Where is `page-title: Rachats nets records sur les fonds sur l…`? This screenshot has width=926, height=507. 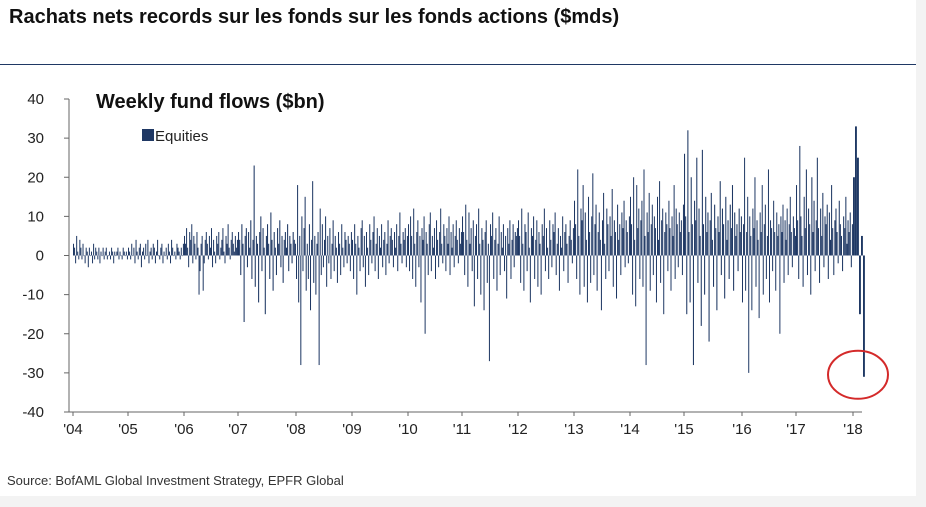 page-title: Rachats nets records sur les fonds sur l… is located at coordinates (314, 17).